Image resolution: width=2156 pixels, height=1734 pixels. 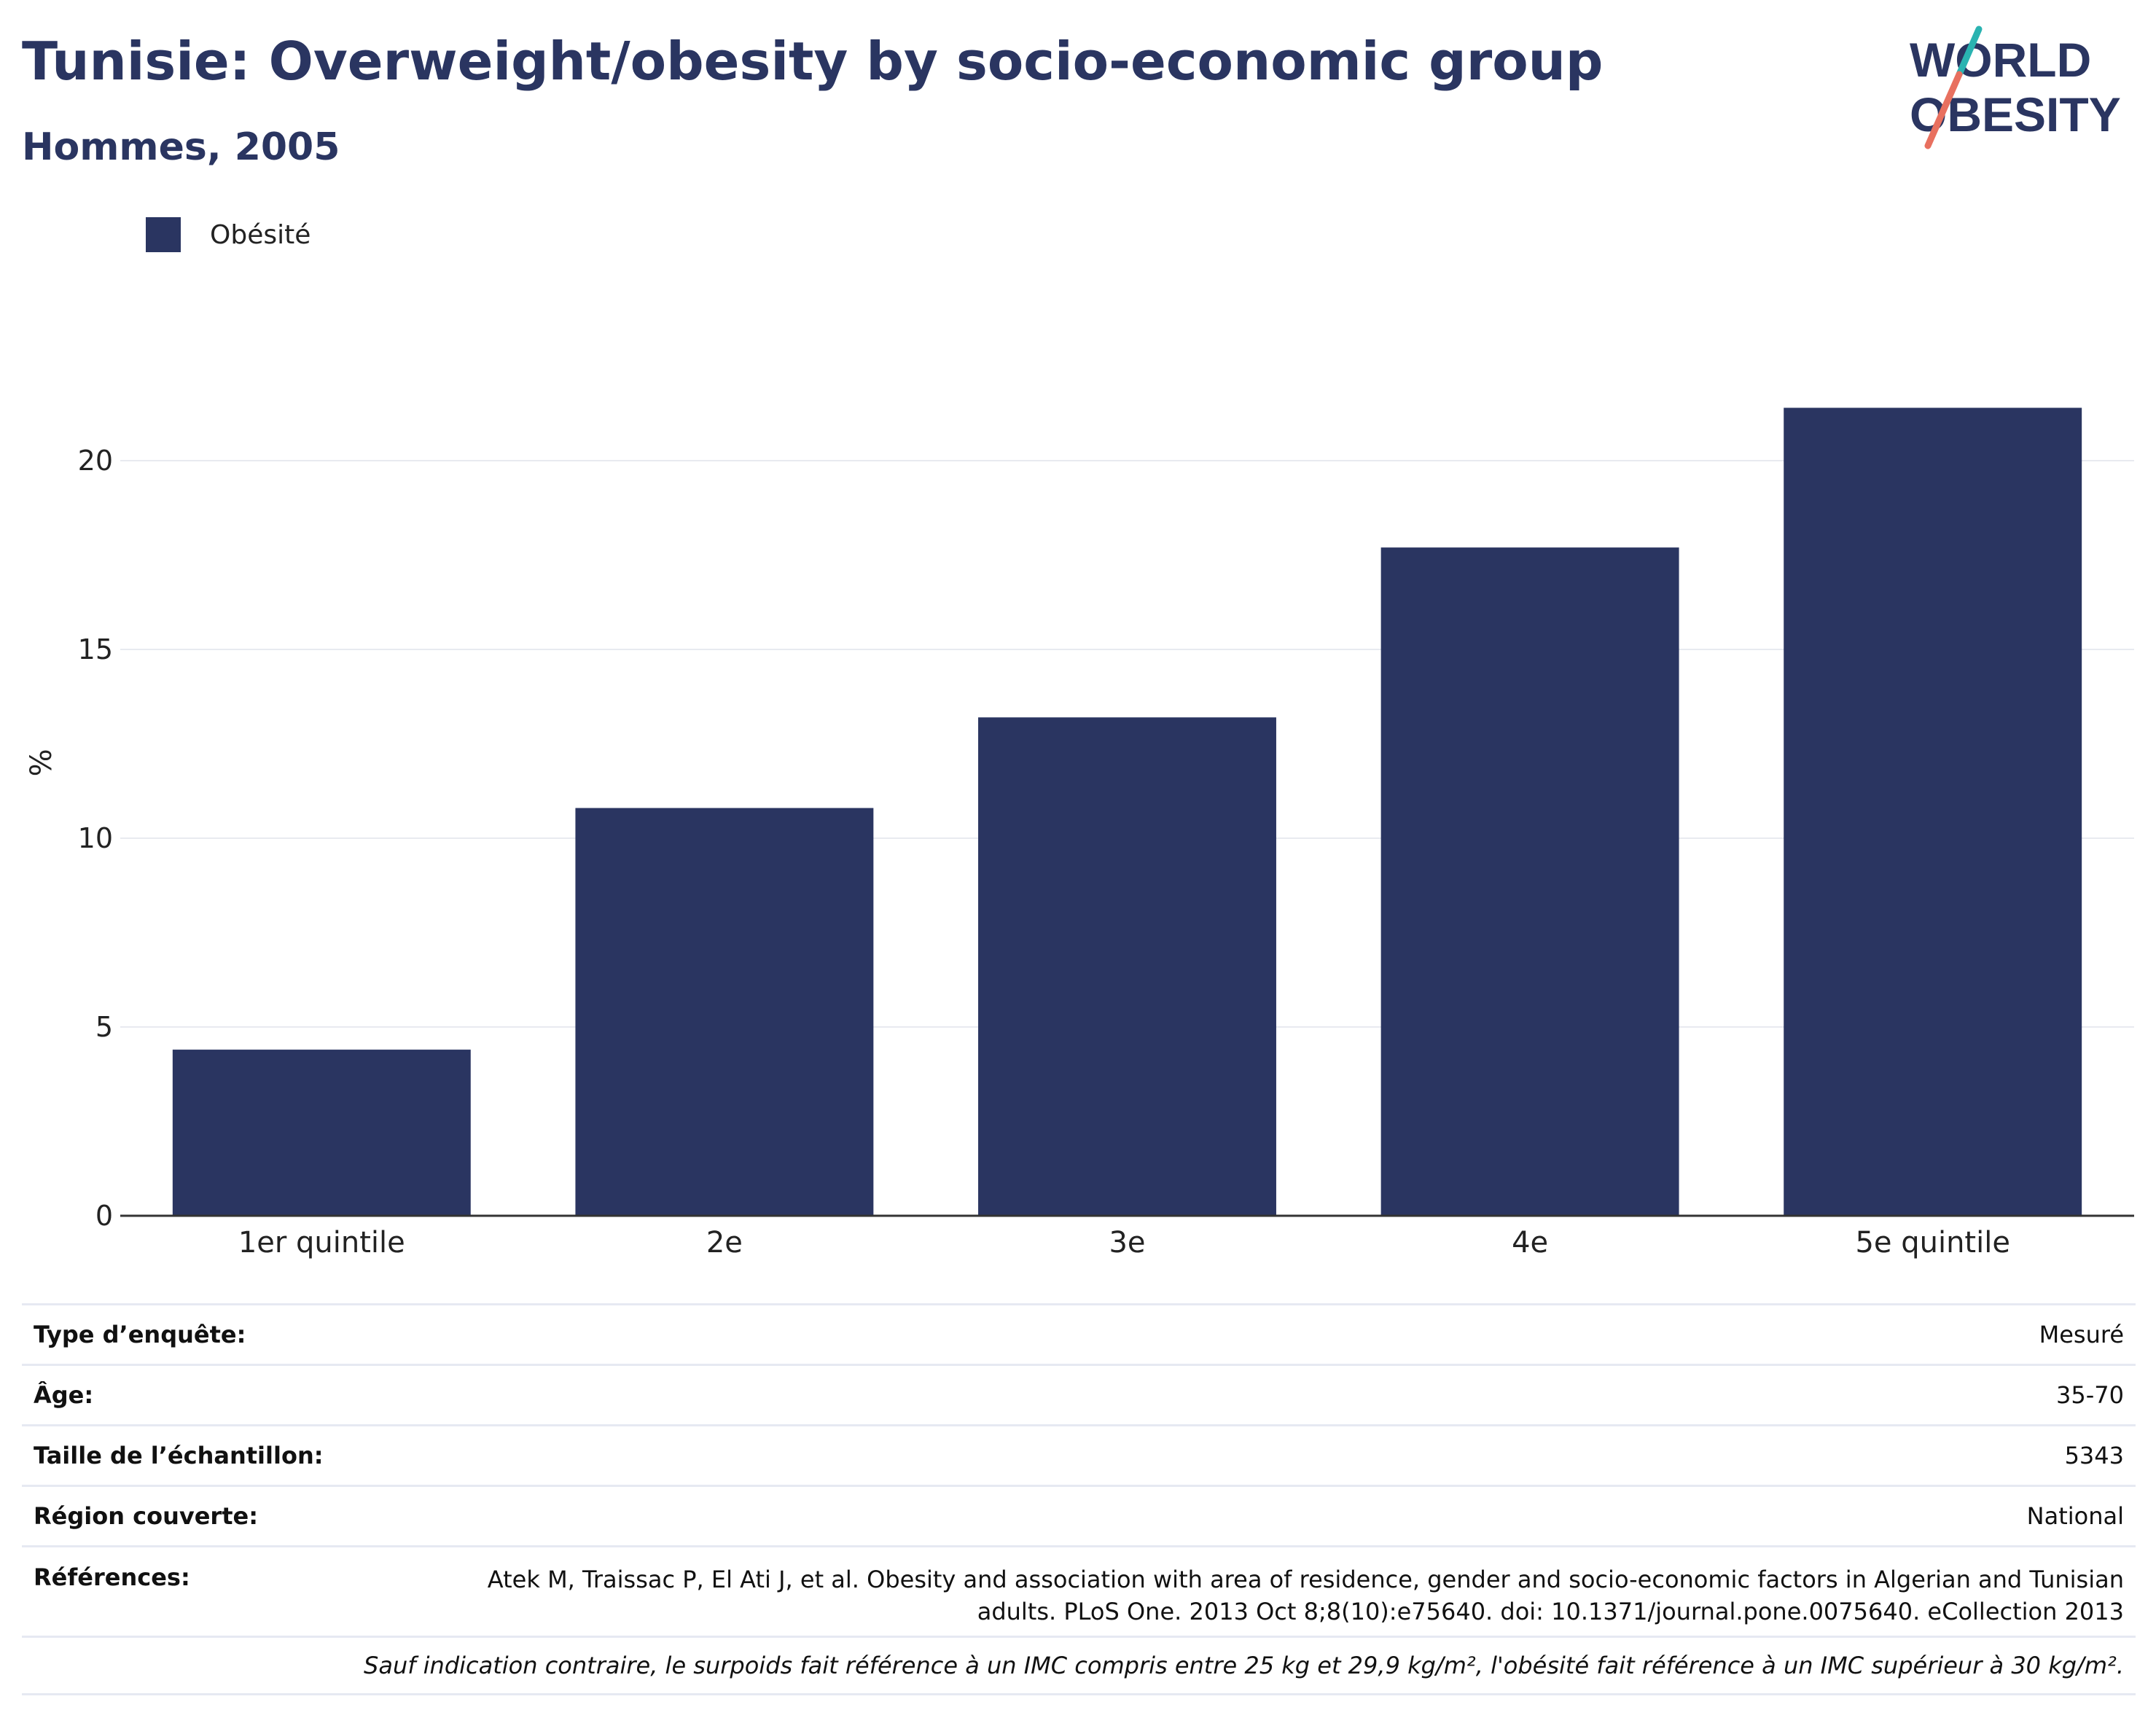 What do you see at coordinates (2090, 1395) in the screenshot?
I see `age-value: 35-70` at bounding box center [2090, 1395].